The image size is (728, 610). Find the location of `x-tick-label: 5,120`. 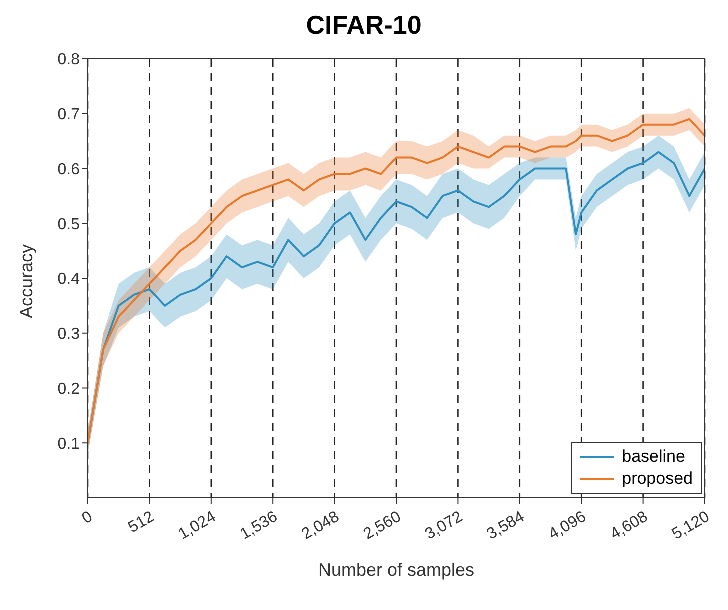

x-tick-label: 5,120 is located at coordinates (691, 526).